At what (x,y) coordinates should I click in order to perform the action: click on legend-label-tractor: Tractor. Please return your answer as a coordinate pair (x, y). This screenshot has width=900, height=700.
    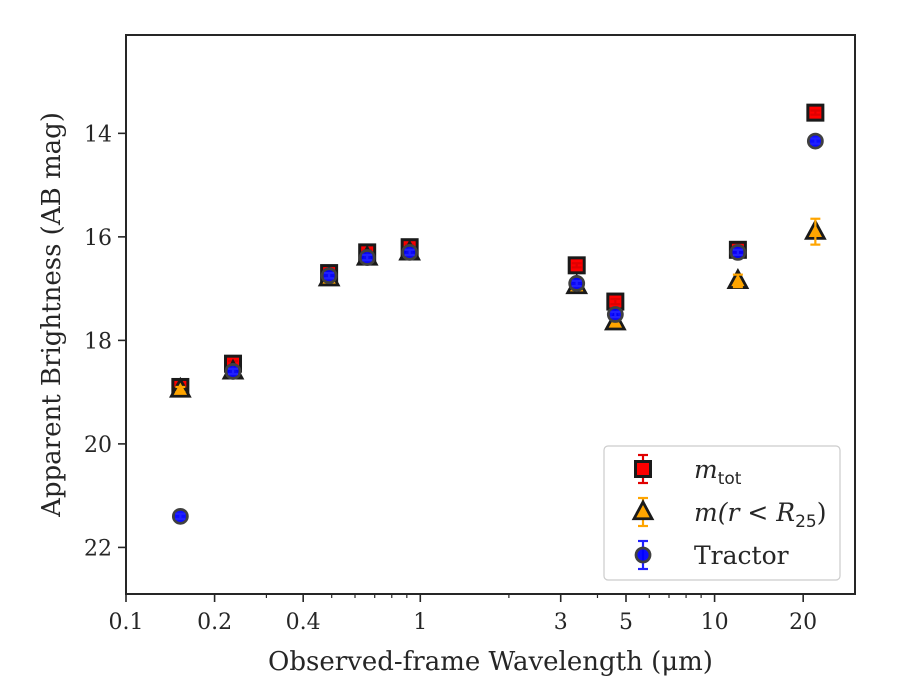
    Looking at the image, I should click on (741, 555).